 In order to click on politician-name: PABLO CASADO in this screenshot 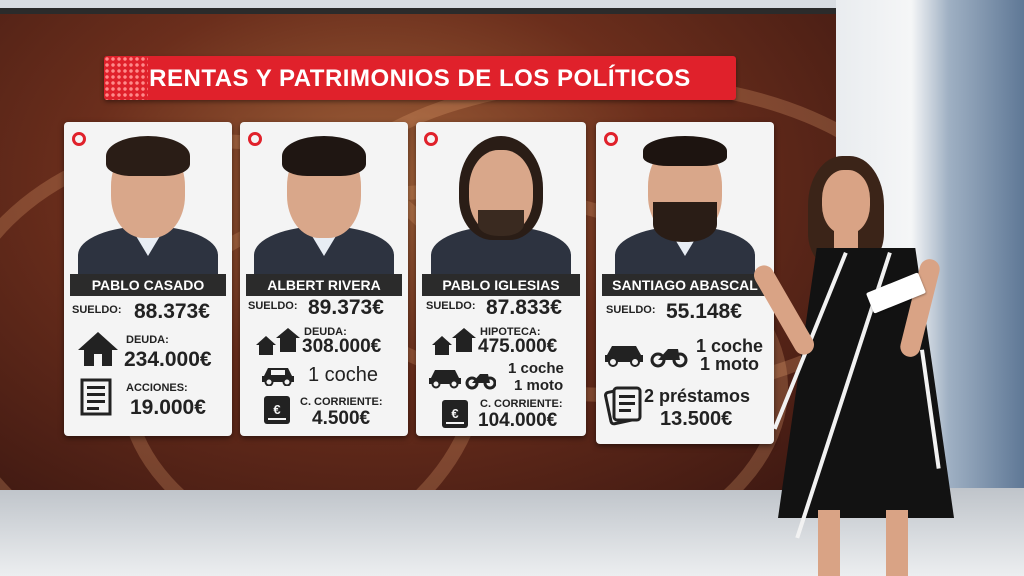, I will do `click(148, 285)`.